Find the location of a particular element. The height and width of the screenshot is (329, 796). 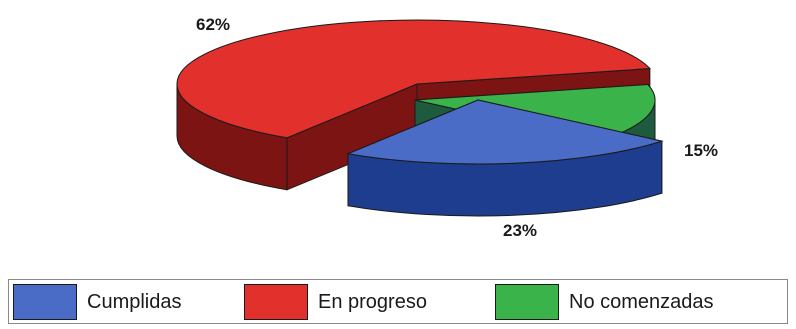

legend-item-no-comenzadas: No comenzadas is located at coordinates (604, 302).